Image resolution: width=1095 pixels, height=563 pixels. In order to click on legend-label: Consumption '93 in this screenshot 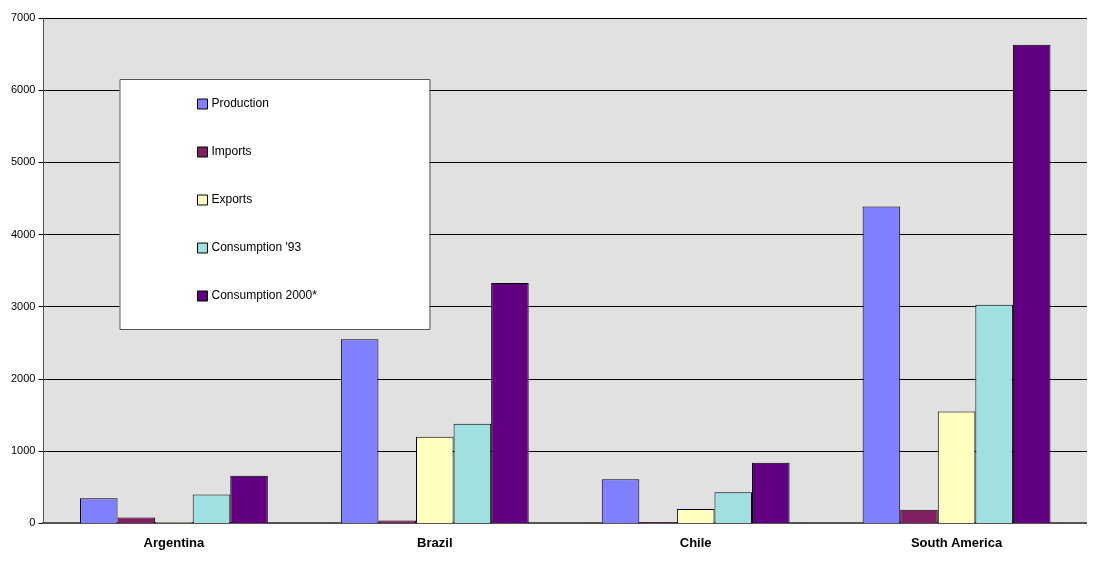, I will do `click(256, 247)`.